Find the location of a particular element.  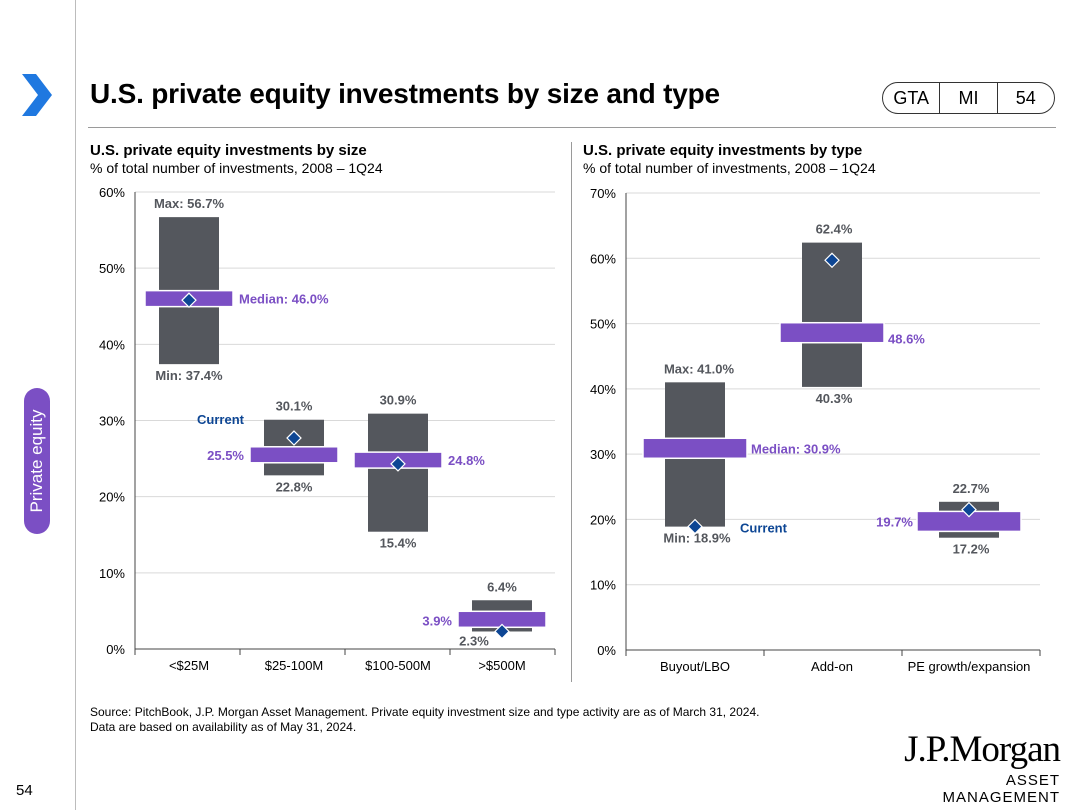

chart2-y-tick-label: 50% is located at coordinates (603, 324).